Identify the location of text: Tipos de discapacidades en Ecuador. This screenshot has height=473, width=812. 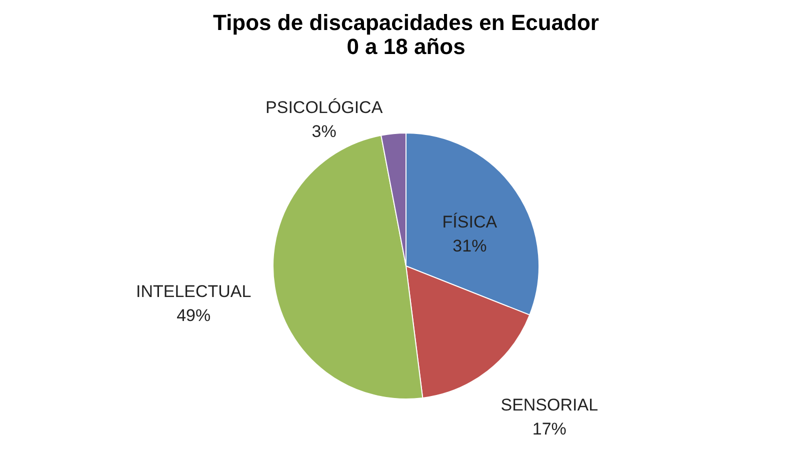
(406, 22).